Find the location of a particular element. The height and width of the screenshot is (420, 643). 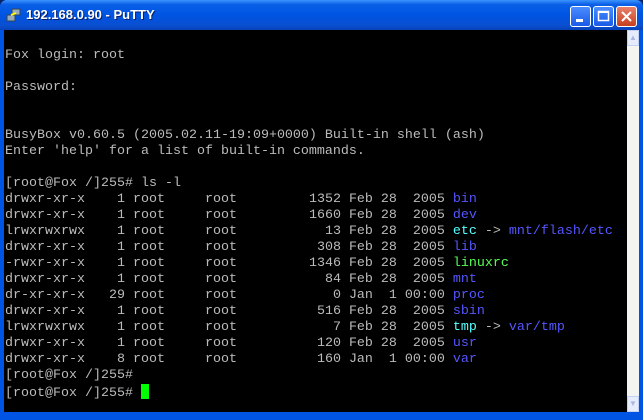

file-name: mnt is located at coordinates (464, 279).